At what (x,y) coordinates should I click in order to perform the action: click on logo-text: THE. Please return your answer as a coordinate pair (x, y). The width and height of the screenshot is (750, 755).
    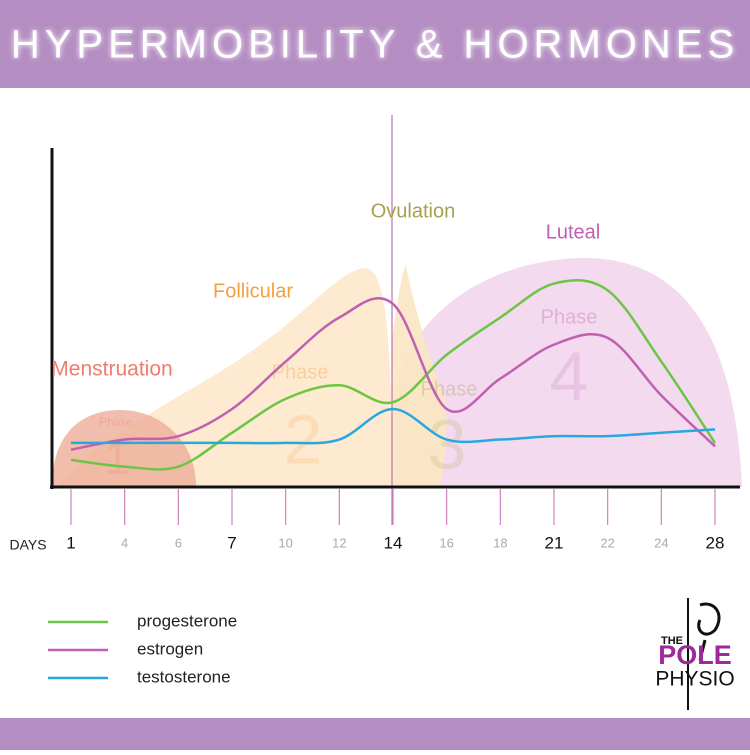
    Looking at the image, I should click on (672, 641).